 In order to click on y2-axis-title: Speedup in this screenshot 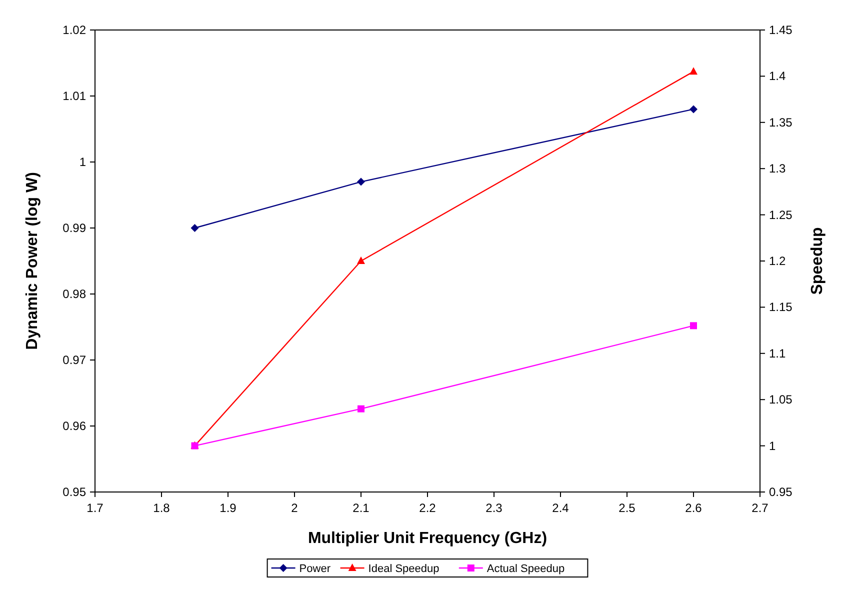, I will do `click(817, 260)`.